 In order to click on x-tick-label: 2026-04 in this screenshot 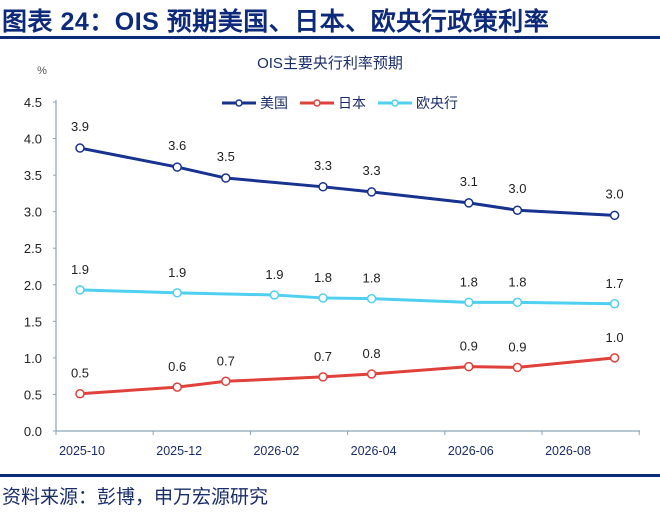, I will do `click(374, 451)`.